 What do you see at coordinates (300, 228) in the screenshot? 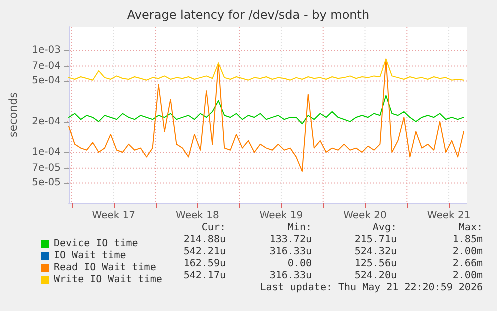
I see `text: Min:` at bounding box center [300, 228].